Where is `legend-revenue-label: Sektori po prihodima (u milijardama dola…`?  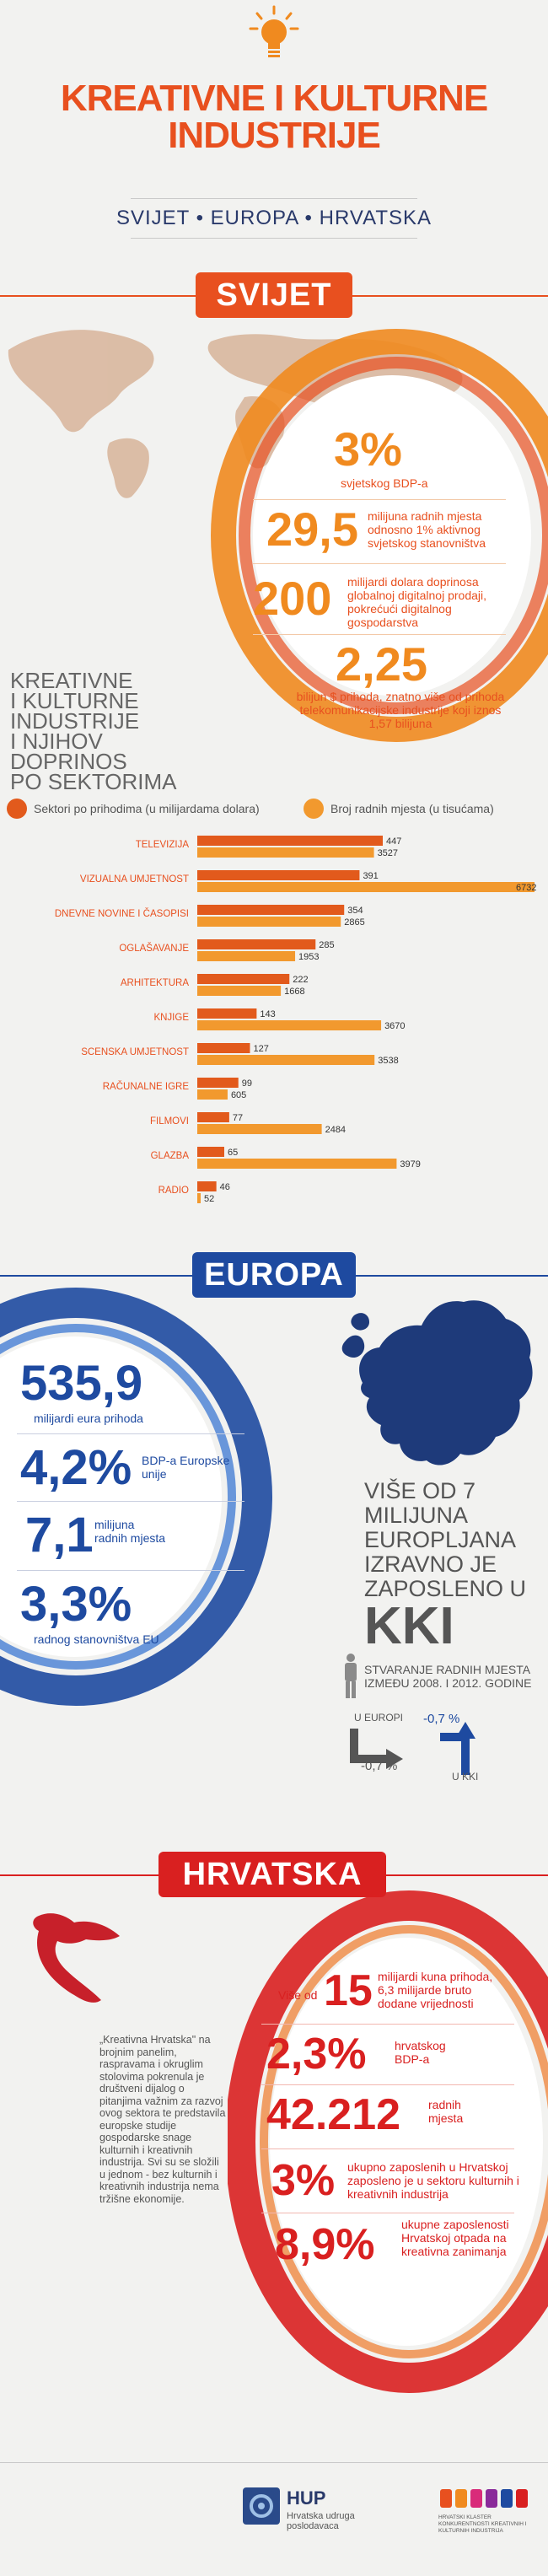
legend-revenue-label: Sektori po prihodima (u milijardama dola… is located at coordinates (147, 809).